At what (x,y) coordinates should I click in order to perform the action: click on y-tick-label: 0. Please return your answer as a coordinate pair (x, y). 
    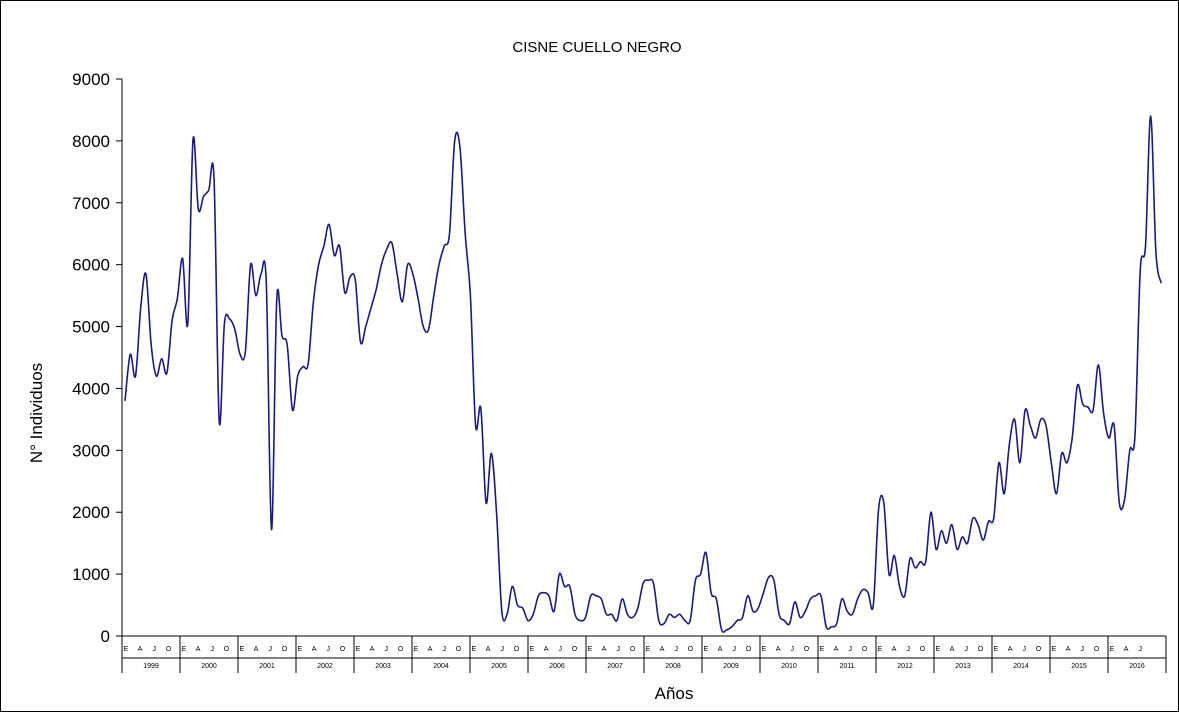
    Looking at the image, I should click on (105, 636).